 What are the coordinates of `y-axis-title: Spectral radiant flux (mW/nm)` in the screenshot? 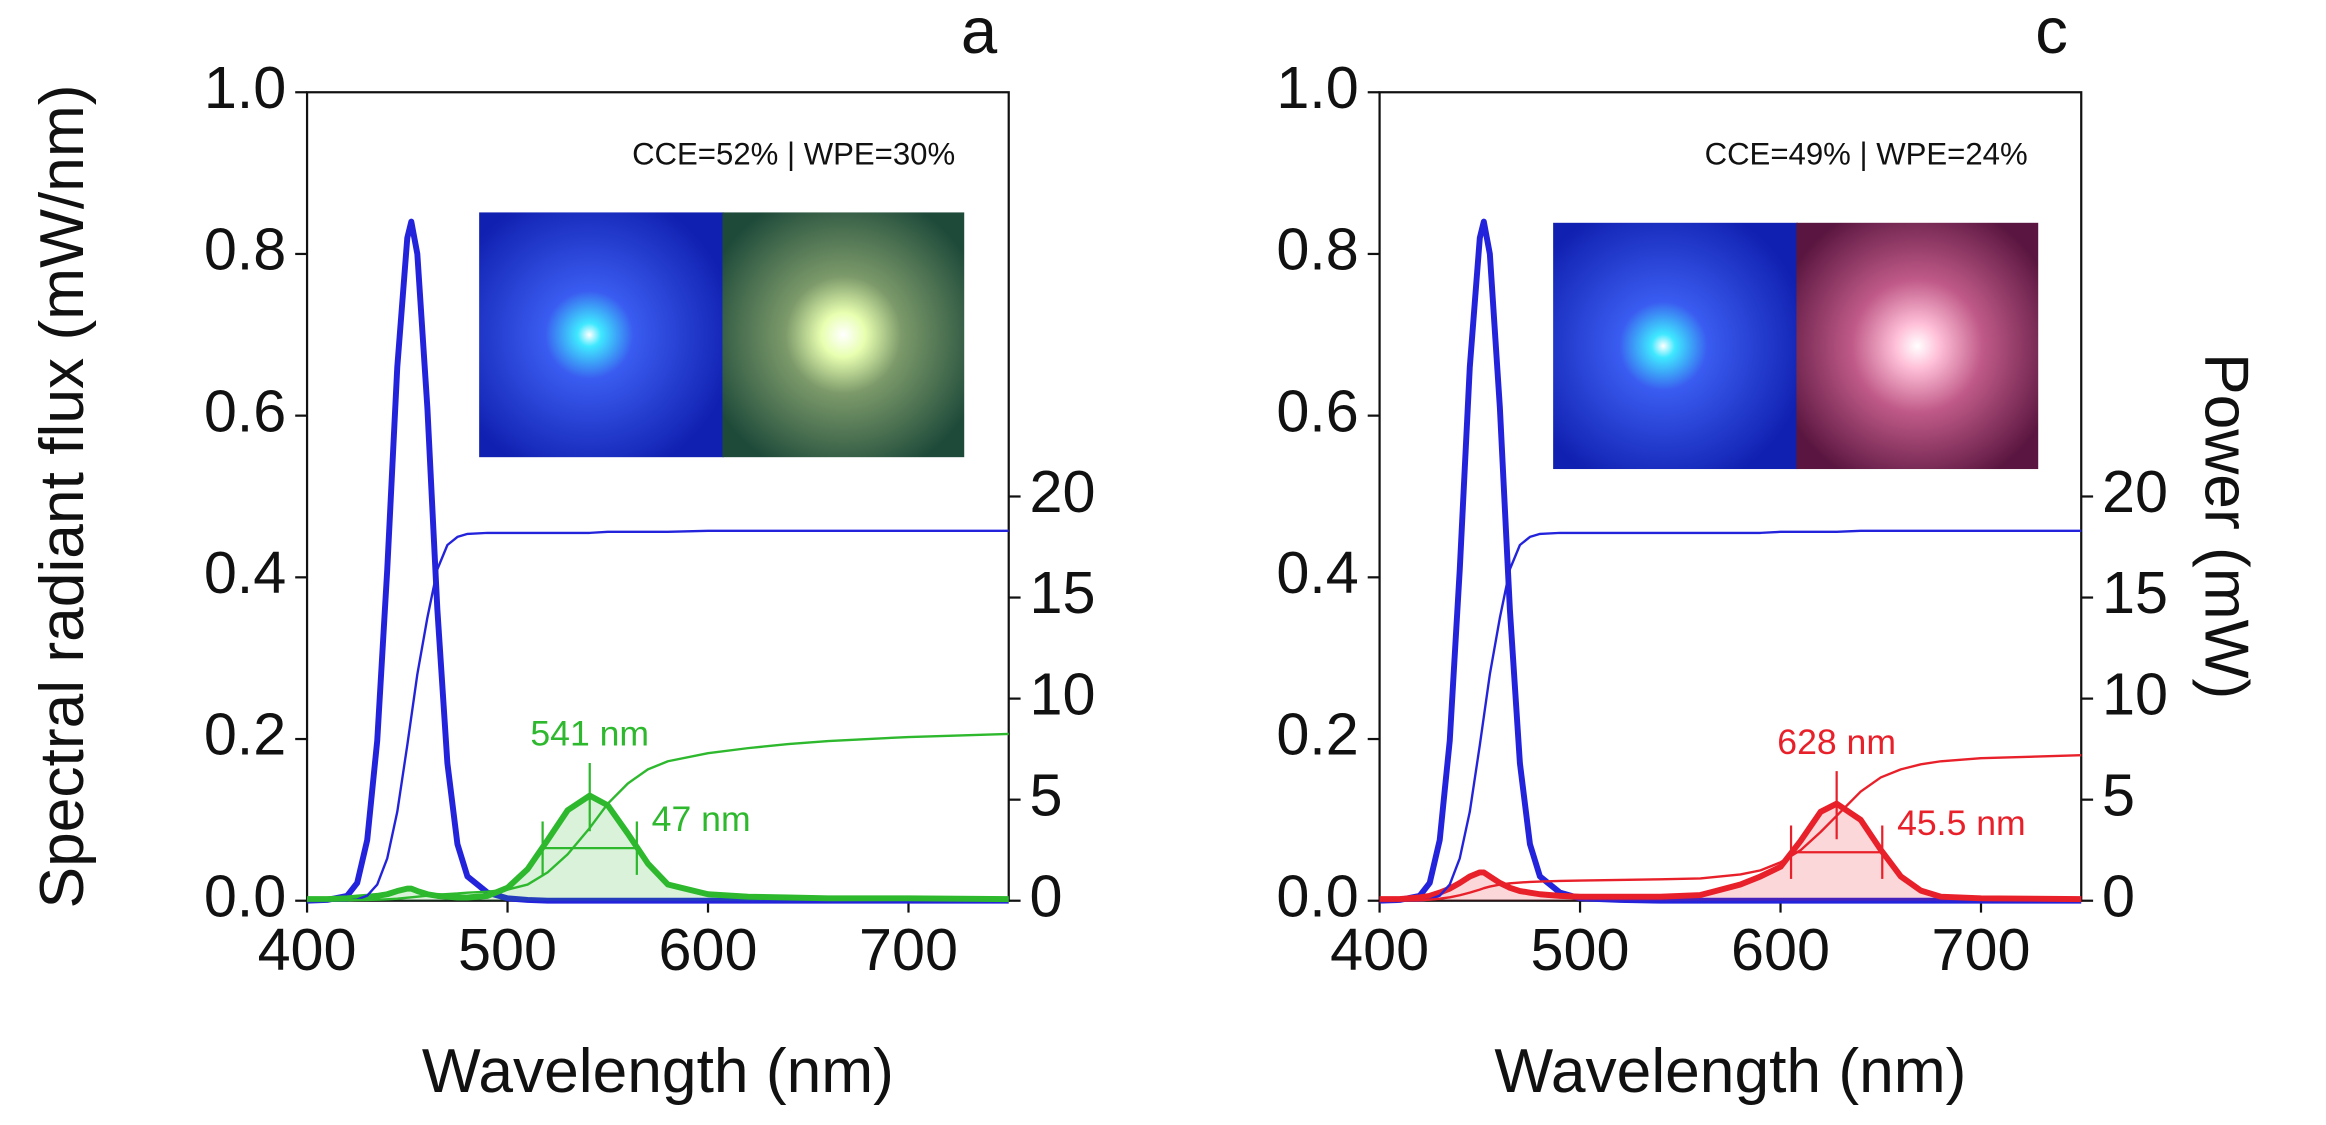 It's located at (62, 497).